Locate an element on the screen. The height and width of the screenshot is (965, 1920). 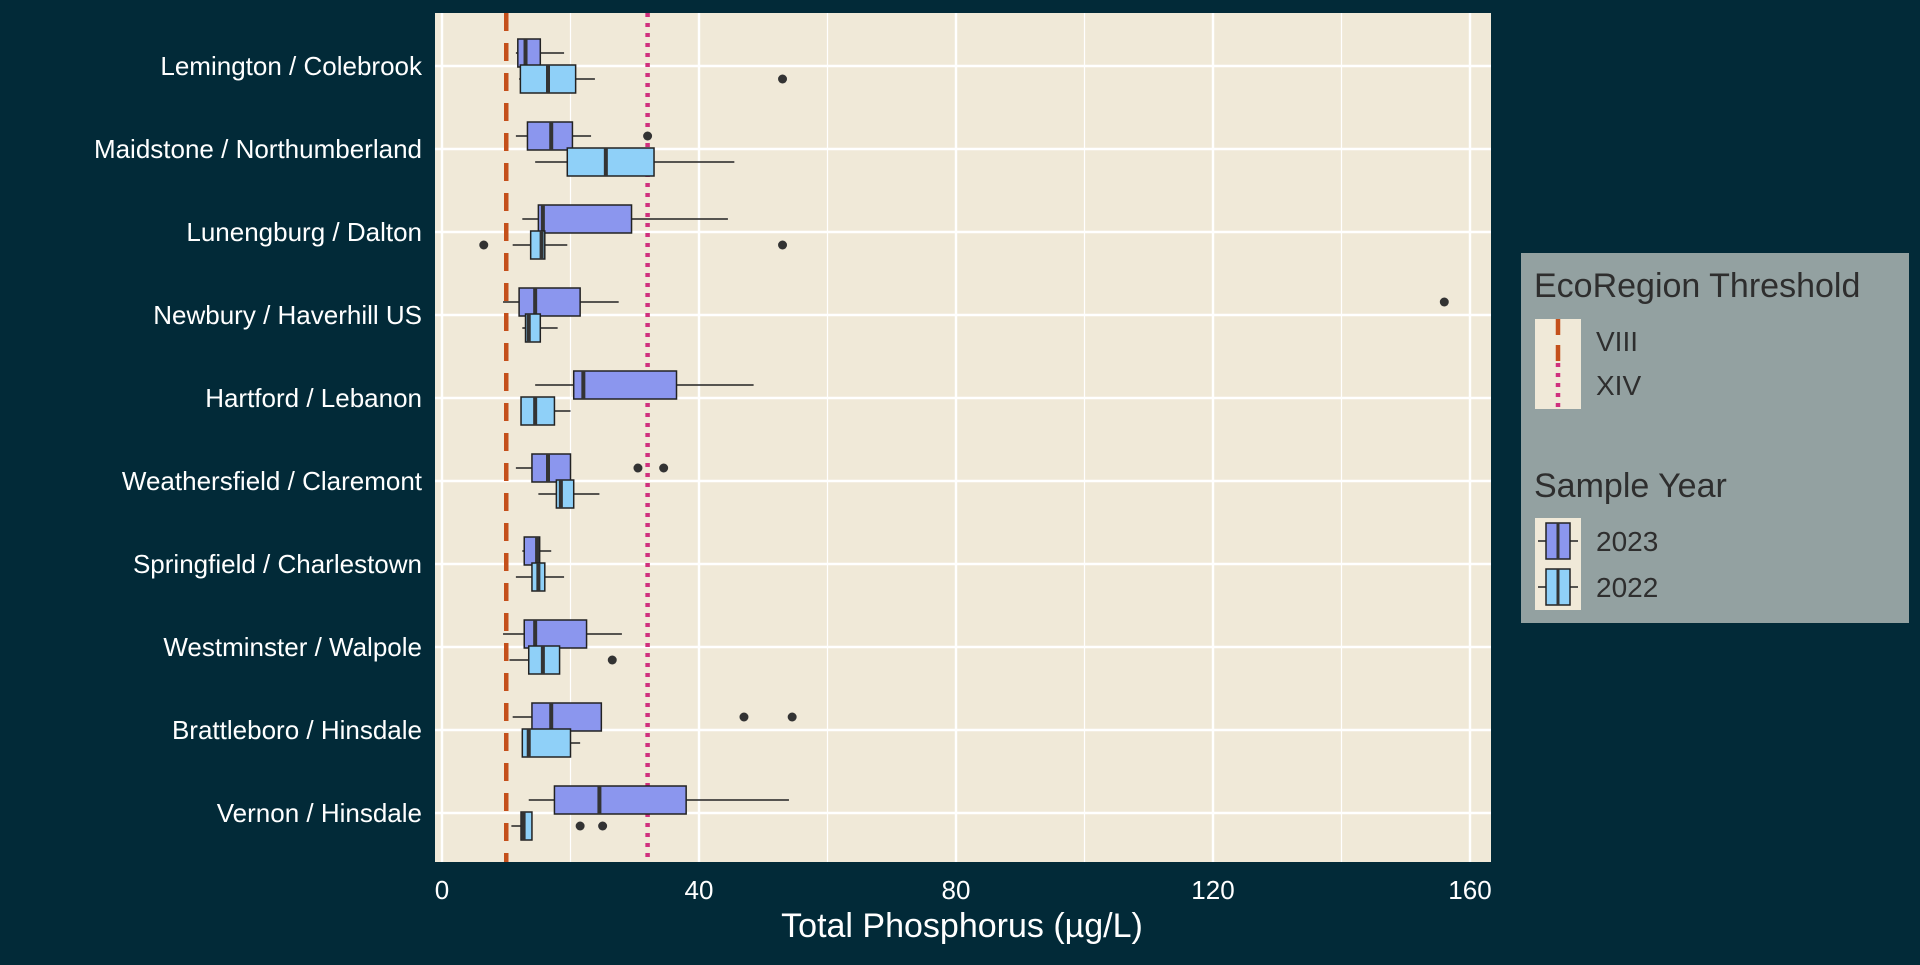
y-tick-label: Weathersfield / Claremont is located at coordinates (272, 481).